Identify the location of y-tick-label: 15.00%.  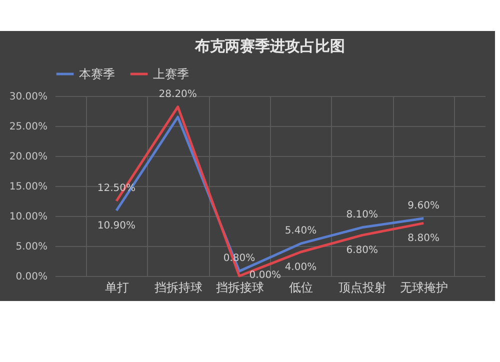
(28, 187).